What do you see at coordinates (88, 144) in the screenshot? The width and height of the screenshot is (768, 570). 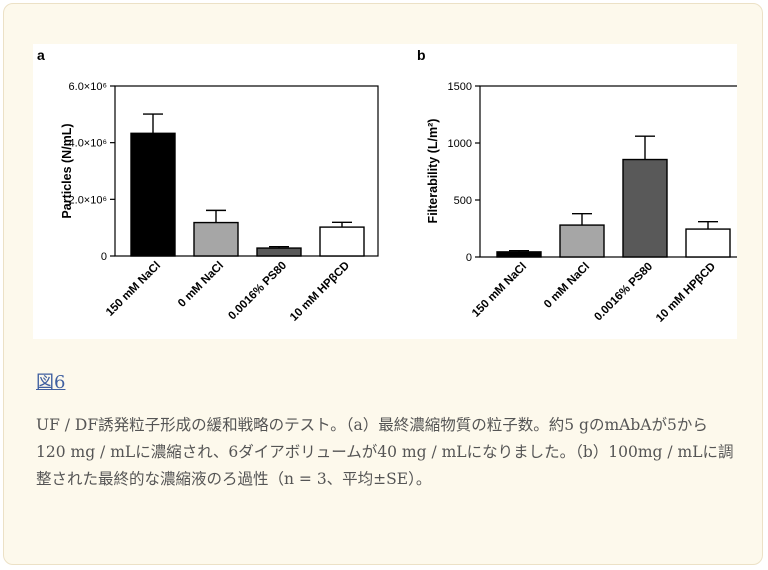 I see `y-tick-label: 4.0×10⁶` at bounding box center [88, 144].